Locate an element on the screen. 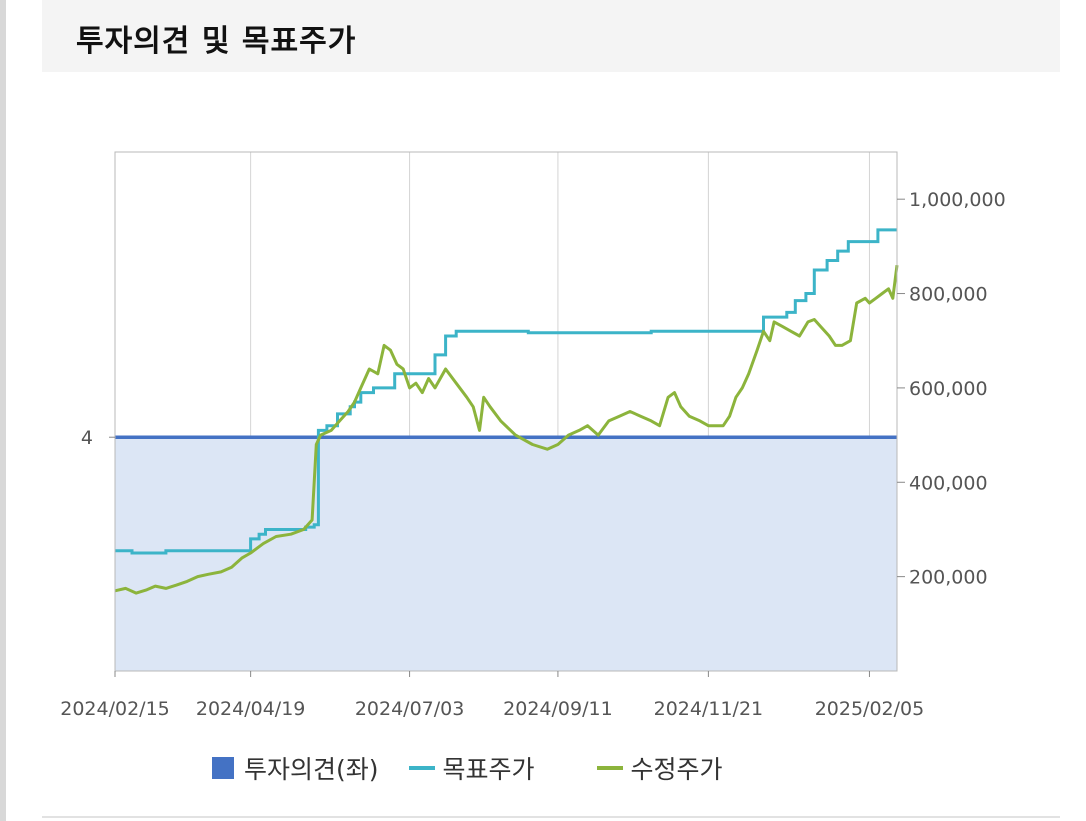 The image size is (1086, 821). legend-swatch-target is located at coordinates (421, 768).